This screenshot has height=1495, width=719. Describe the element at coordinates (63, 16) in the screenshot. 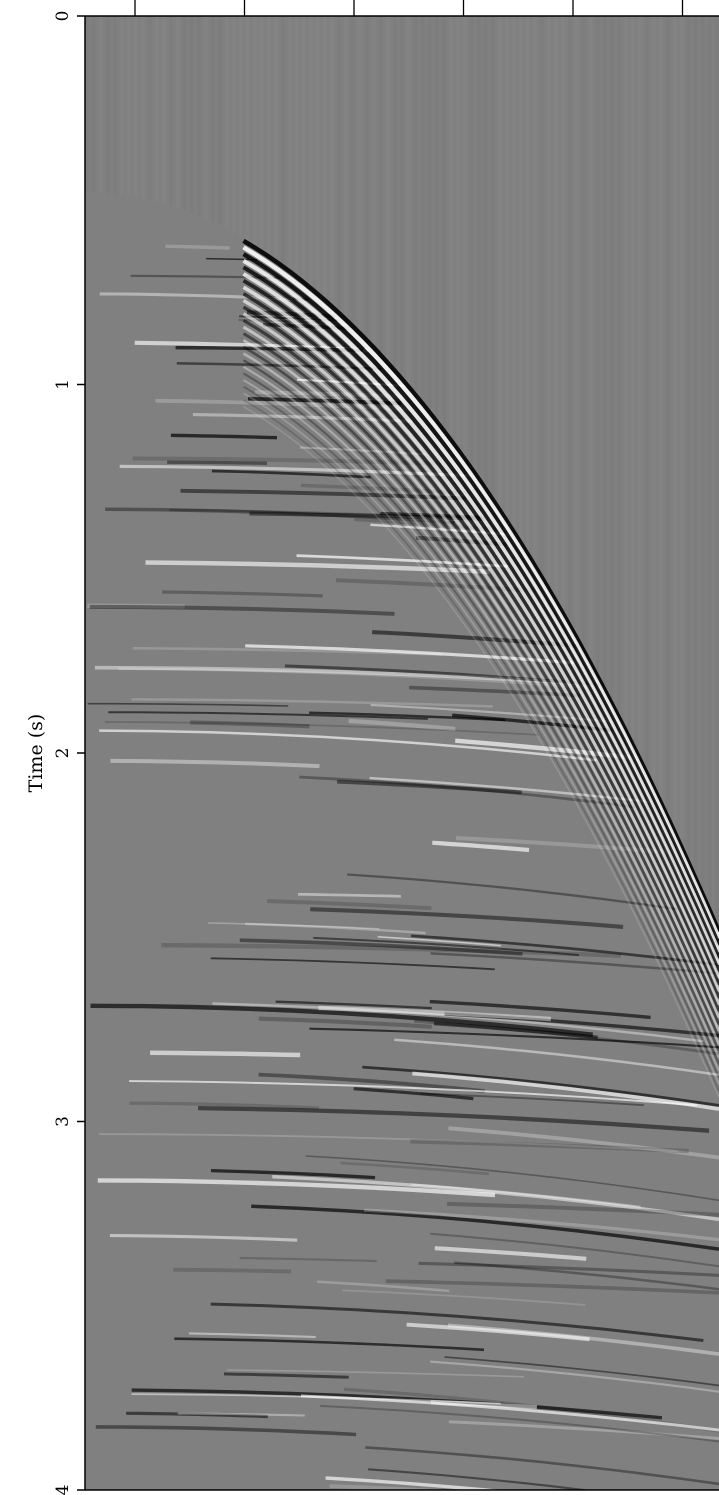

I see `y-tick-label: 0` at that location.